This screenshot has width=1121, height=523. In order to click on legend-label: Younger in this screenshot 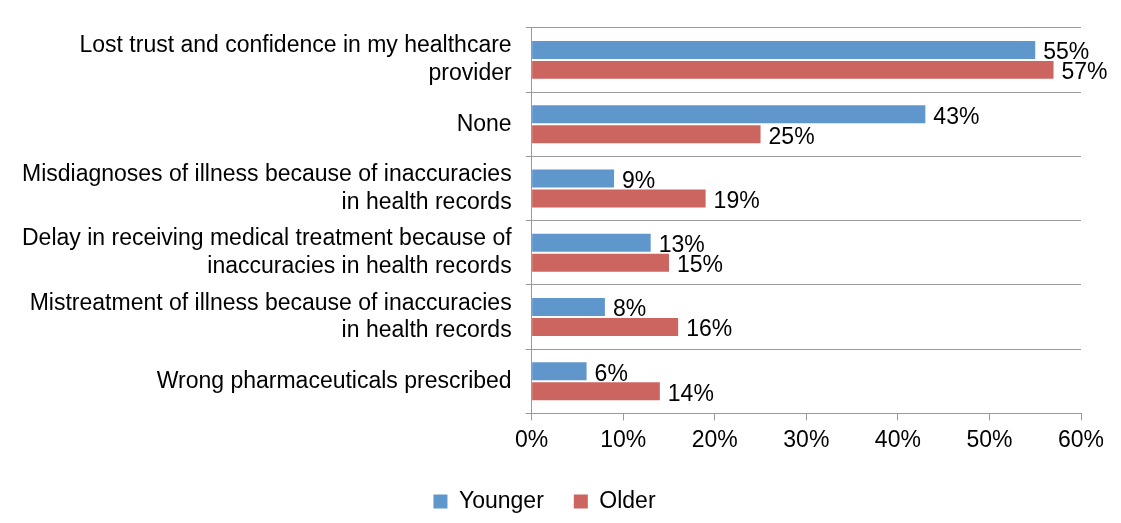, I will do `click(501, 499)`.